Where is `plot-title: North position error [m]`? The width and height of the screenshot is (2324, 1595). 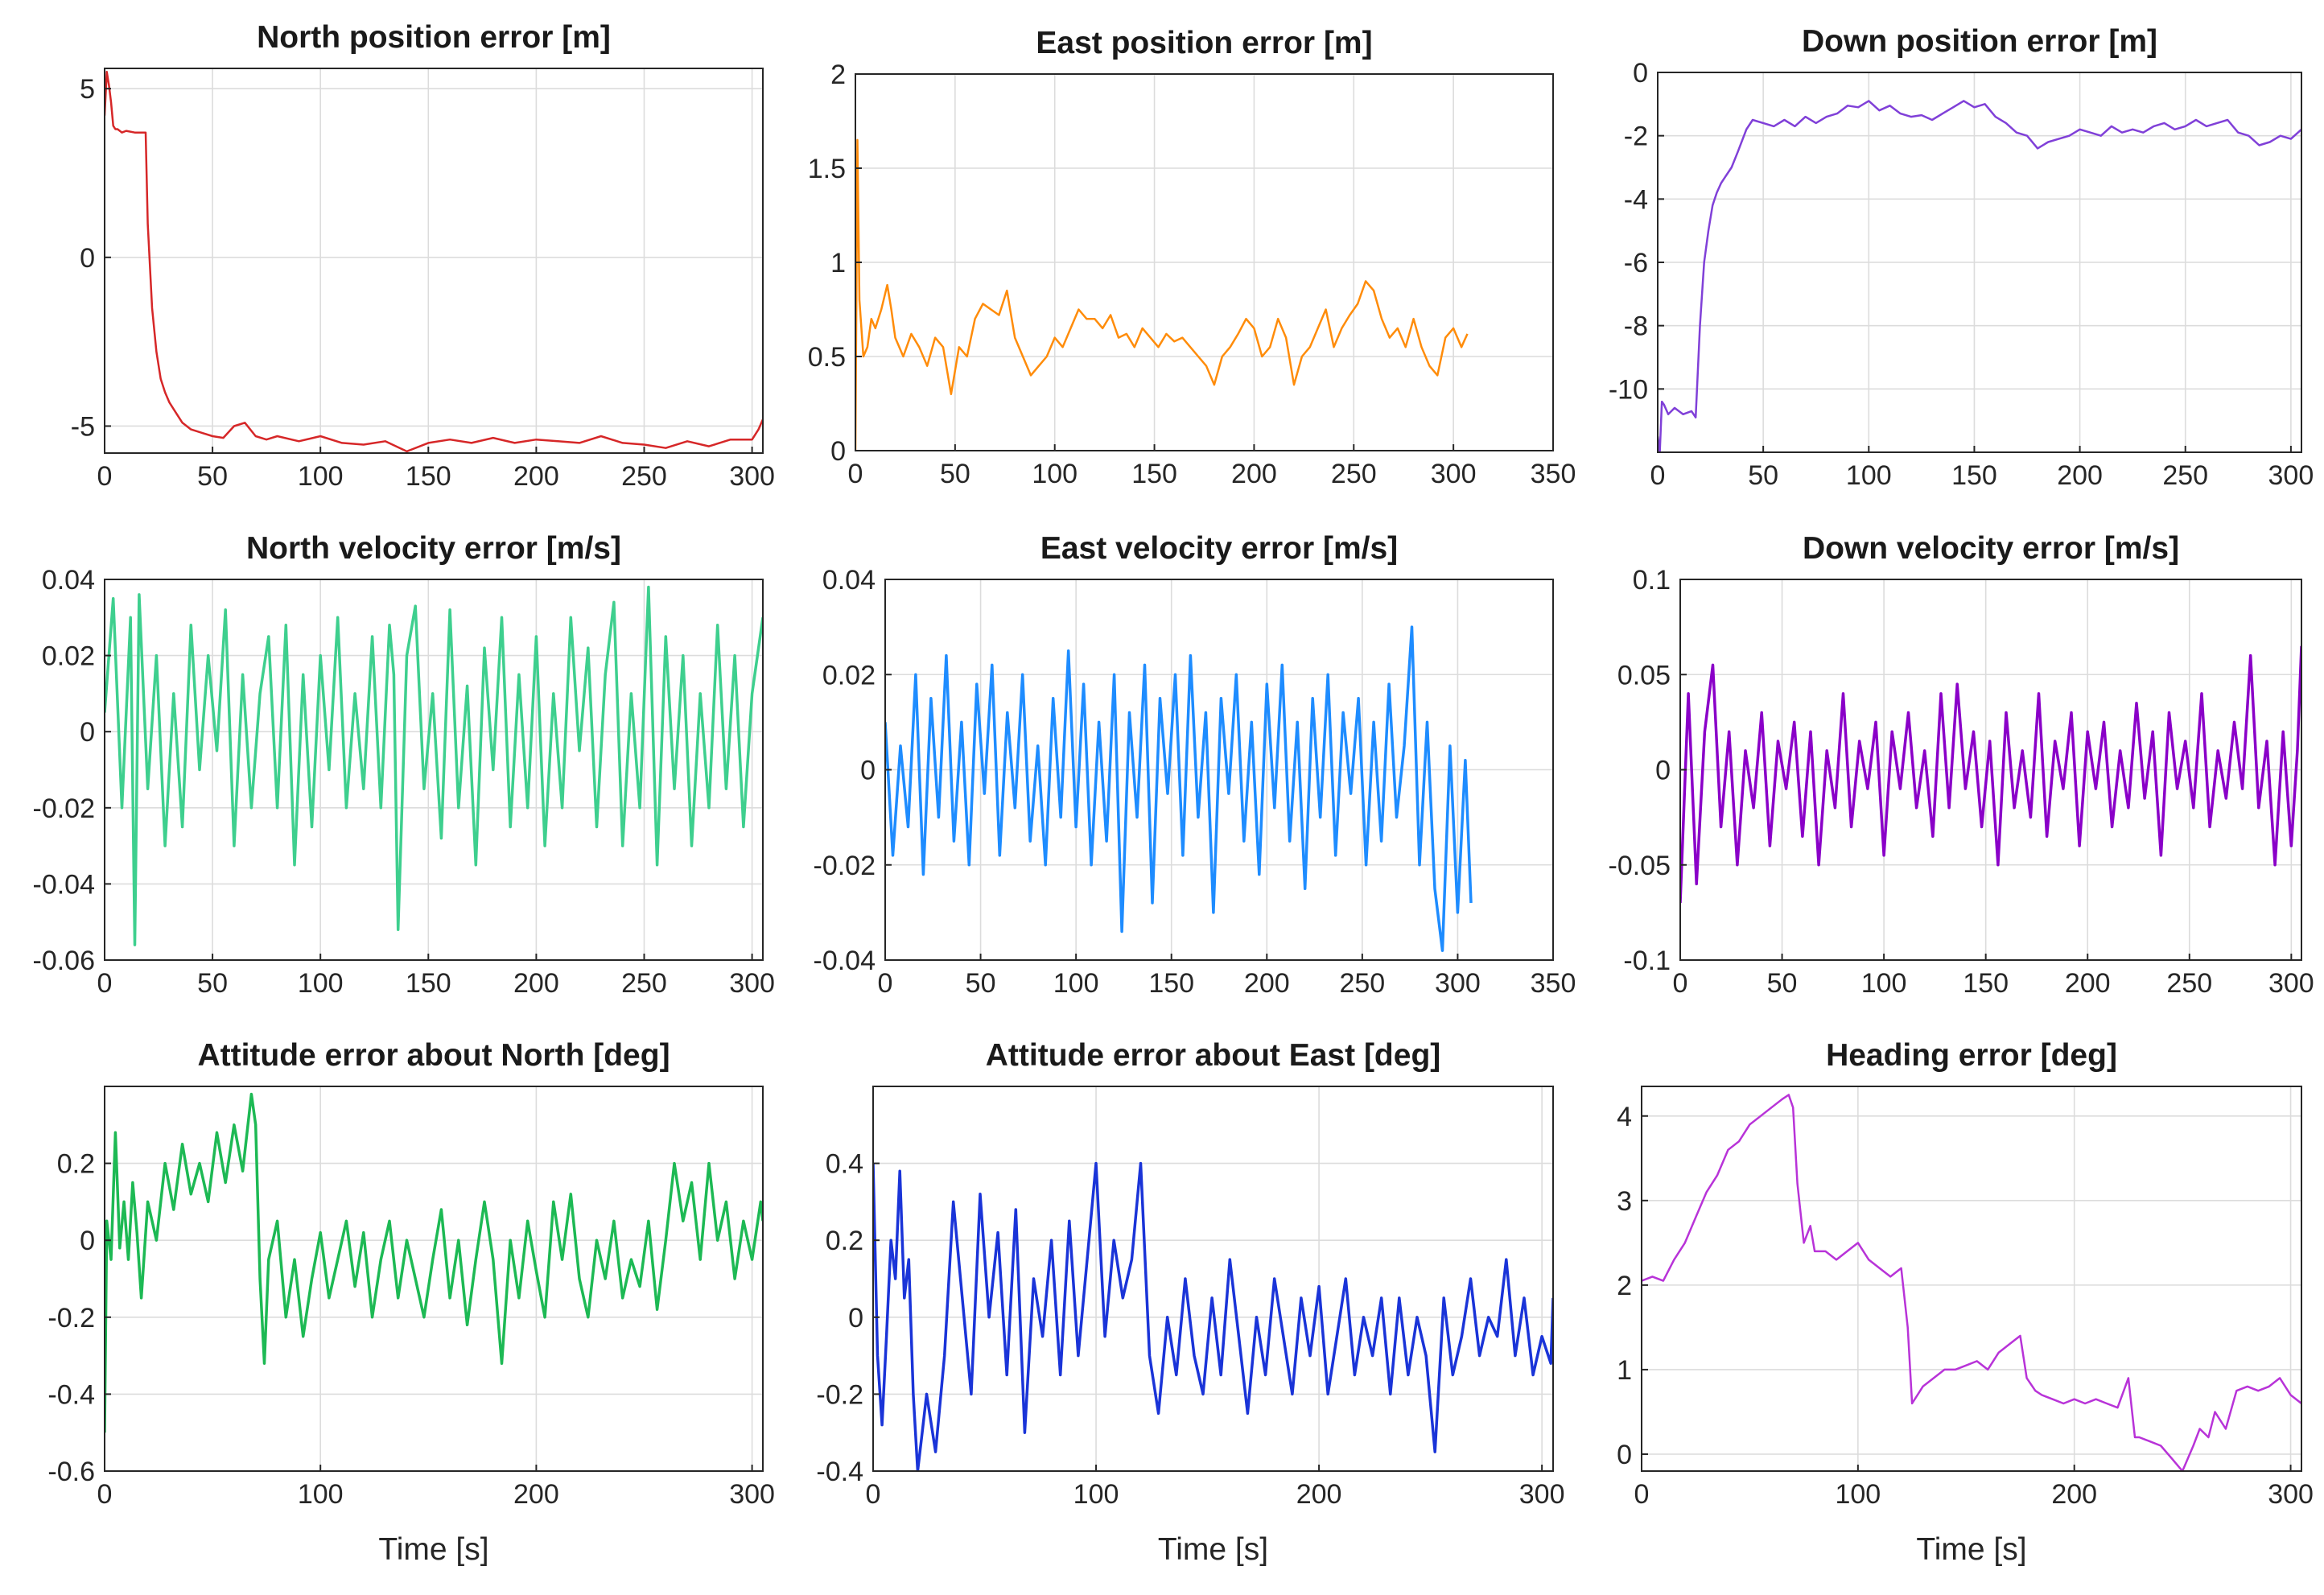
plot-title: North position error [m] is located at coordinates (434, 37).